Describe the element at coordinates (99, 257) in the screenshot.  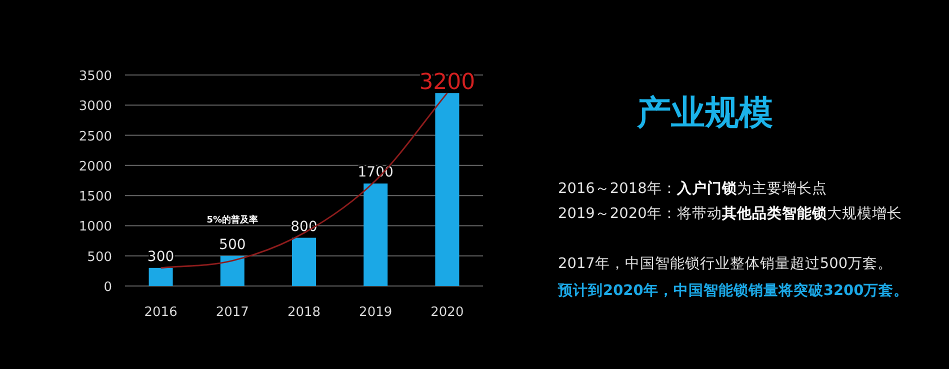
I see `y-tick-label: 500` at that location.